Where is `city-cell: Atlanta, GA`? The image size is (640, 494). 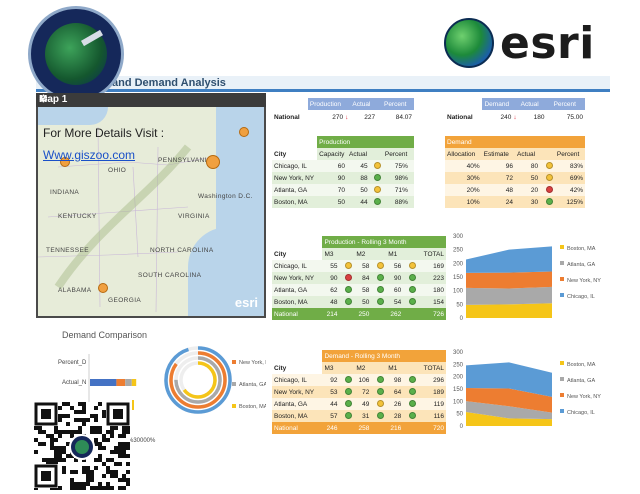 city-cell: Atlanta, GA is located at coordinates (291, 190).